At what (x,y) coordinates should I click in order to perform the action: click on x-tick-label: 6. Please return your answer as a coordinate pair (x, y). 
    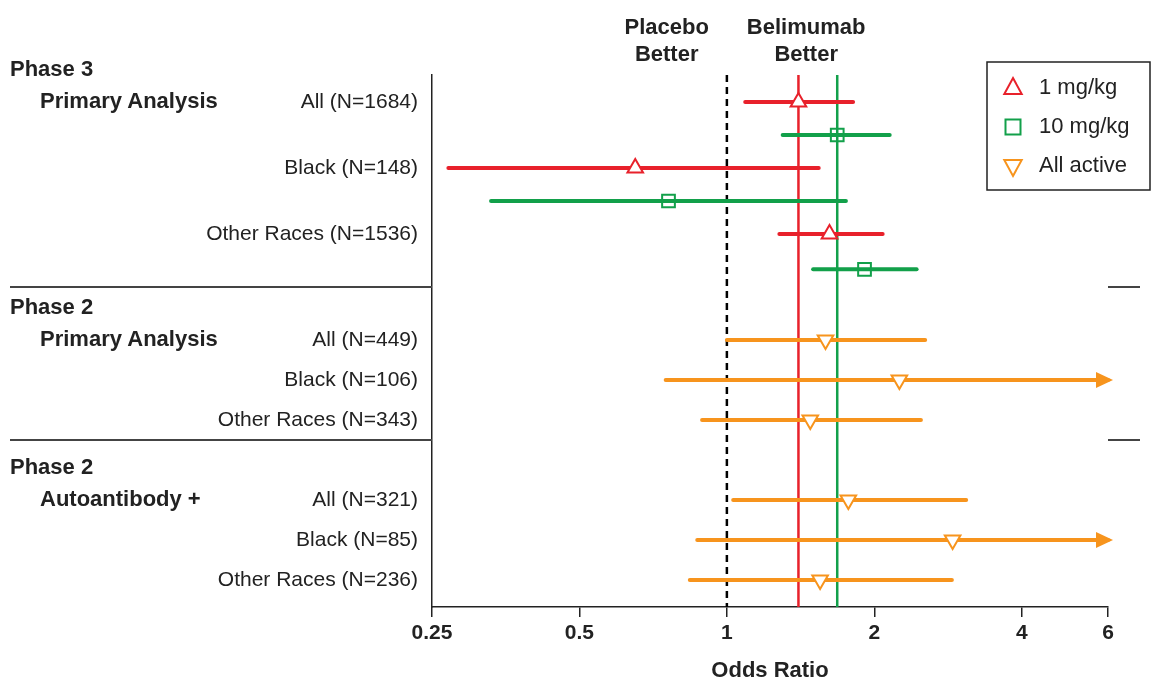
    Looking at the image, I should click on (1108, 632).